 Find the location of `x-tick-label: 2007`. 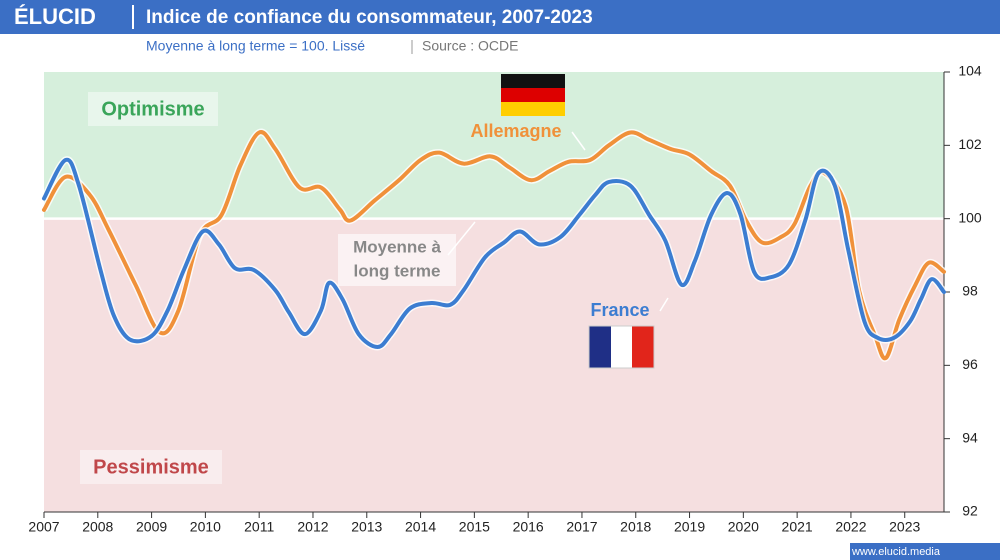

x-tick-label: 2007 is located at coordinates (43, 527).